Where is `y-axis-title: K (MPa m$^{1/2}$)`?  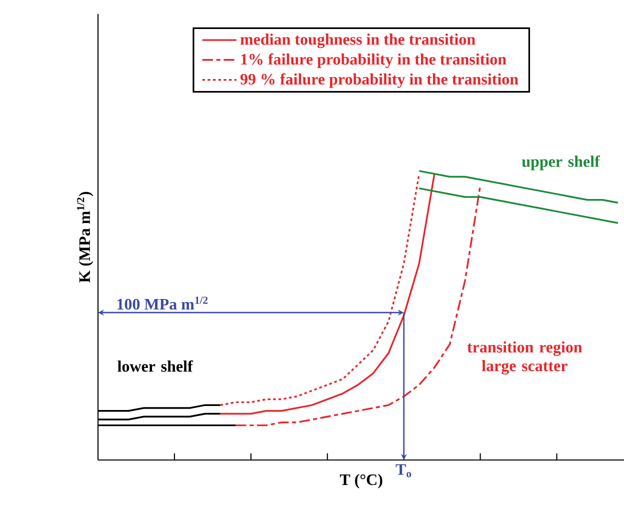 y-axis-title: K (MPa m$^{1/2}$) is located at coordinates (85, 237).